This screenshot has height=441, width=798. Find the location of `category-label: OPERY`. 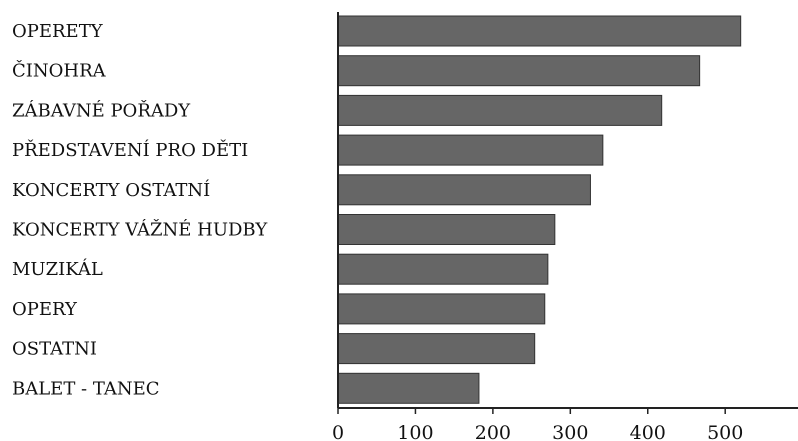

category-label: OPERY is located at coordinates (45, 309).